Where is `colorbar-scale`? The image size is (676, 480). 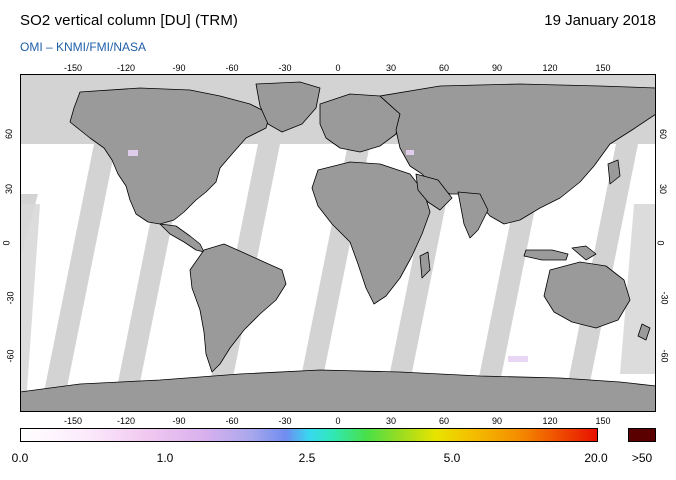 colorbar-scale is located at coordinates (309, 435).